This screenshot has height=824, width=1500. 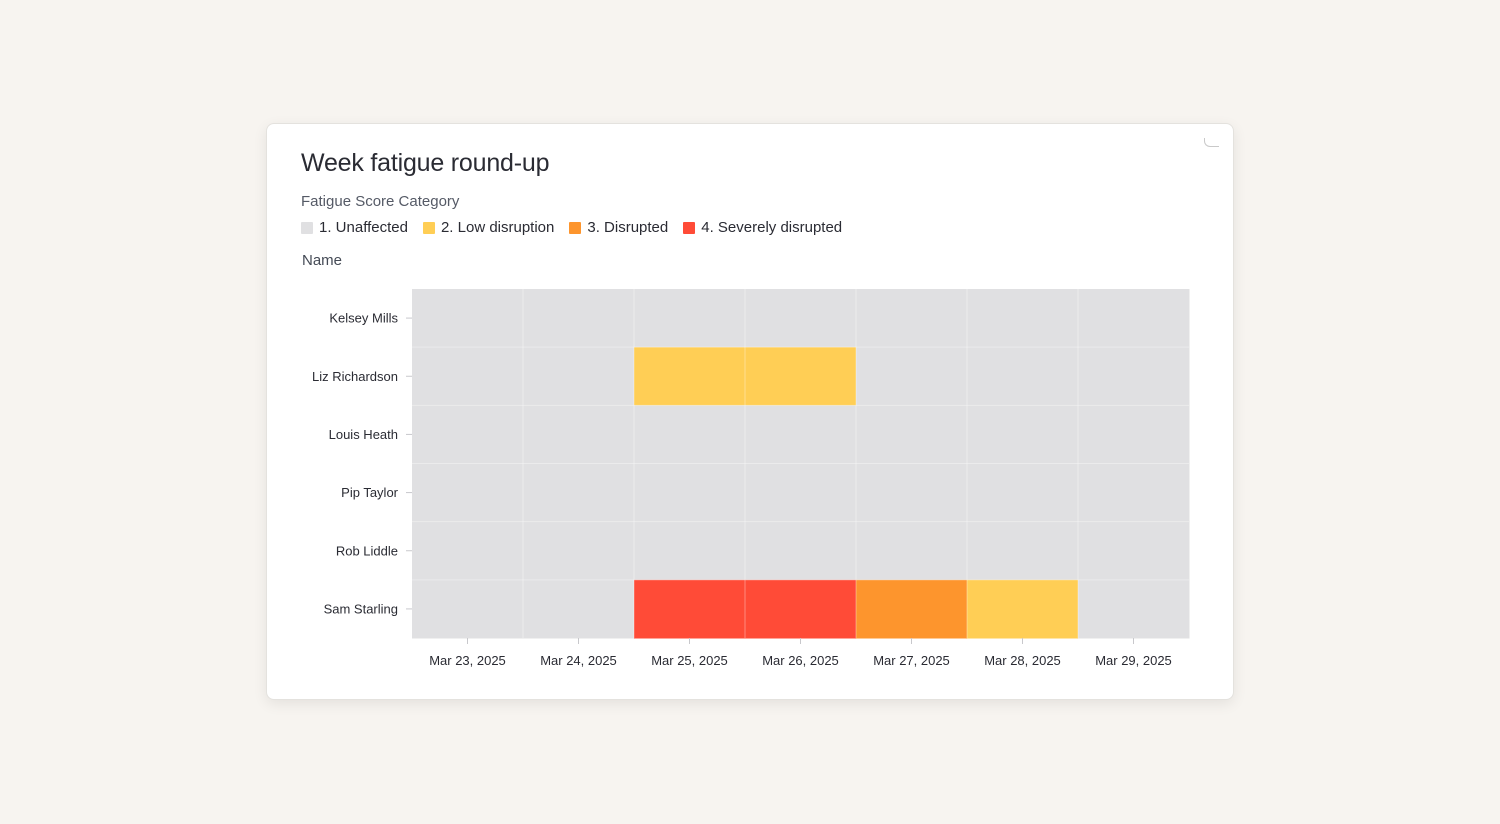 What do you see at coordinates (1134, 376) in the screenshot?
I see `heatmap-cell-liz-richardson-mar-29-2025` at bounding box center [1134, 376].